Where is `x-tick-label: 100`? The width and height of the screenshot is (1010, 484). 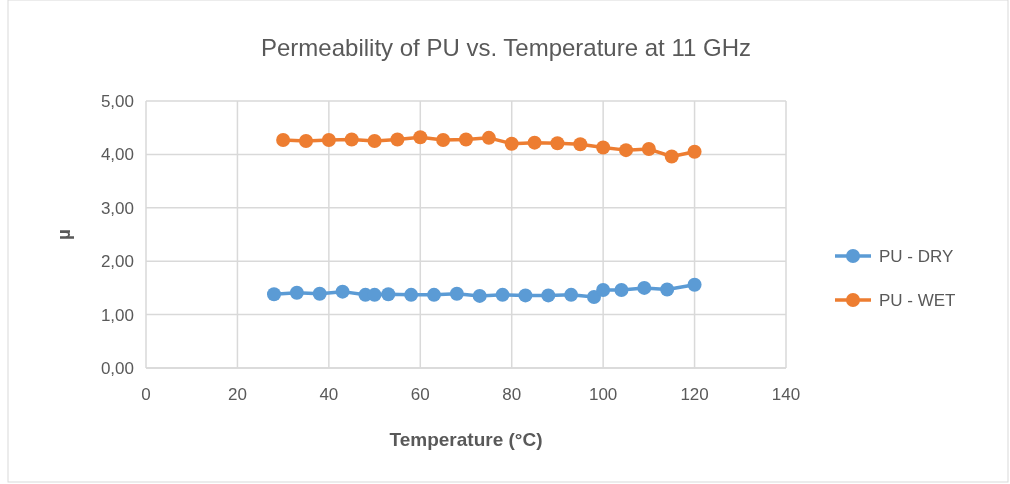
x-tick-label: 100 is located at coordinates (603, 394).